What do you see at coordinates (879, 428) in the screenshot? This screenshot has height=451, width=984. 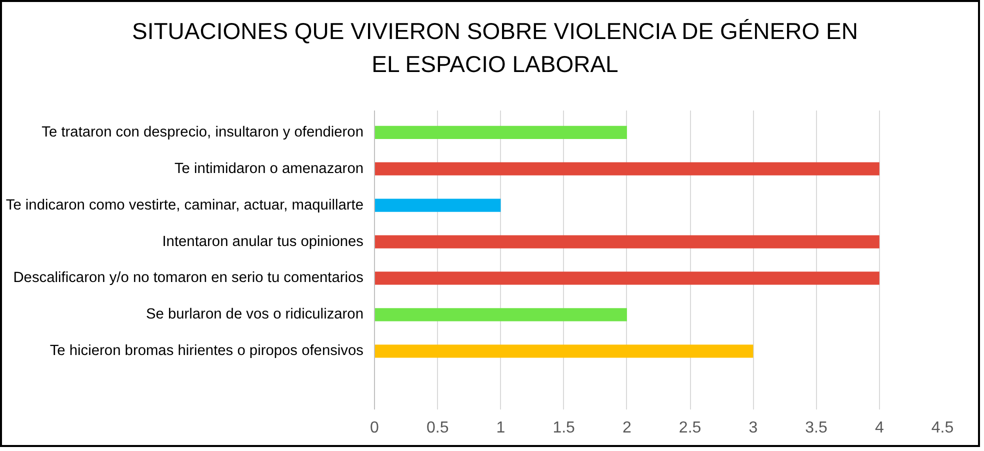 I see `x-tick-label: 4` at bounding box center [879, 428].